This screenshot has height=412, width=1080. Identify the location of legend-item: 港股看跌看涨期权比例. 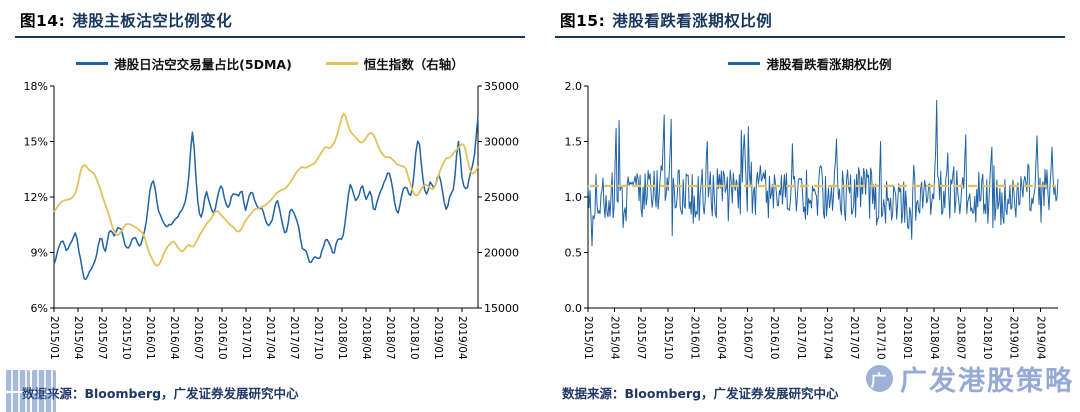
(810, 63).